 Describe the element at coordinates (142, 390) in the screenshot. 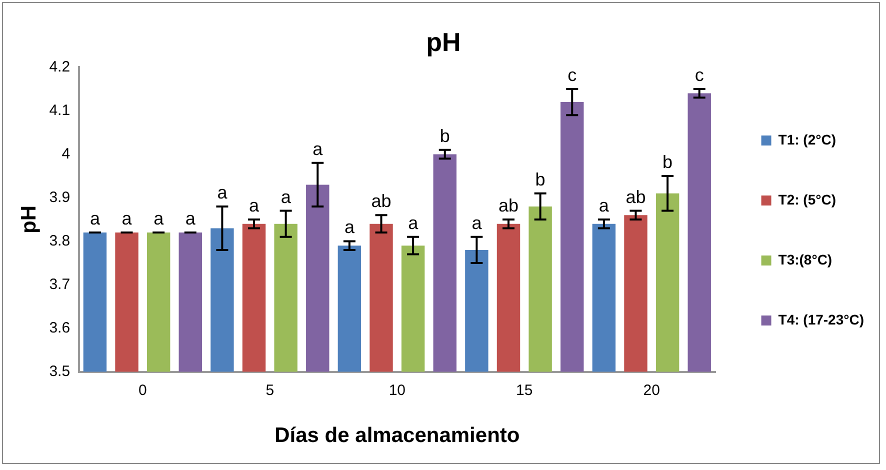

I see `x-tick-label: 0` at that location.